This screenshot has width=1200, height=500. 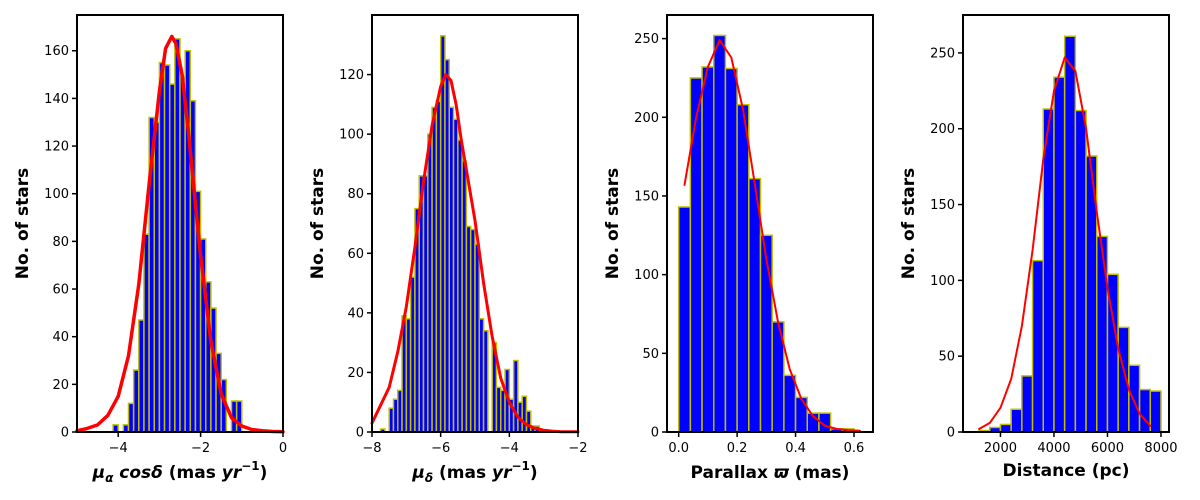 I want to click on x-tick-label: 0.6, so click(x=854, y=448).